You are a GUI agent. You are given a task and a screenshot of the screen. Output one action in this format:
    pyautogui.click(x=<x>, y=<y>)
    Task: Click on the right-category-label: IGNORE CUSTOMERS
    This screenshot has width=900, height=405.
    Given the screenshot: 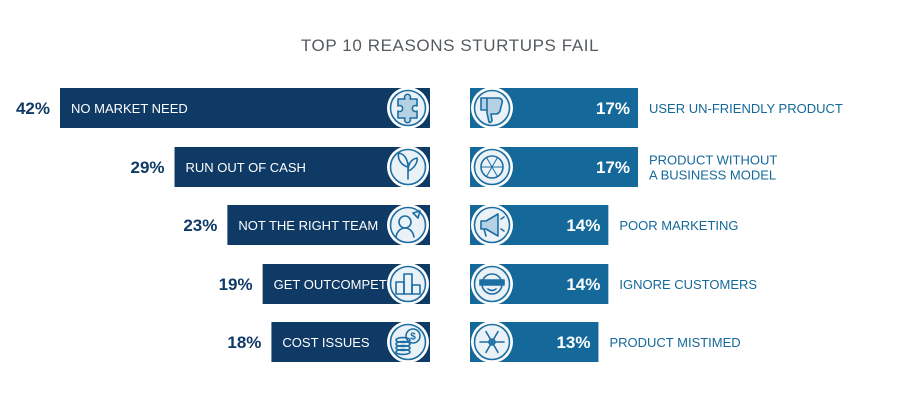 What is the action you would take?
    pyautogui.click(x=688, y=284)
    